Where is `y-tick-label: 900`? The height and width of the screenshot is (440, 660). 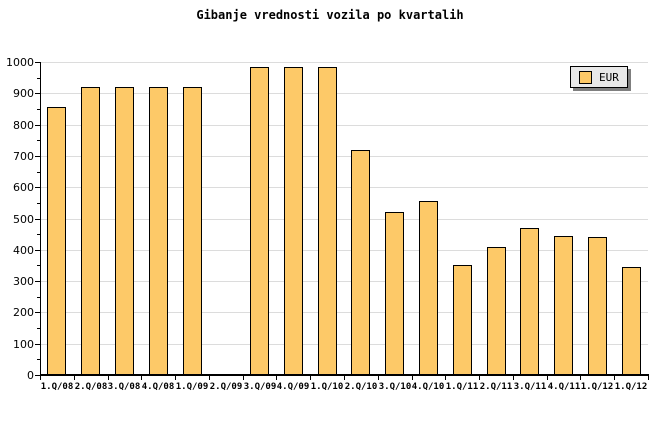
y-tick-label: 900 is located at coordinates (23, 93).